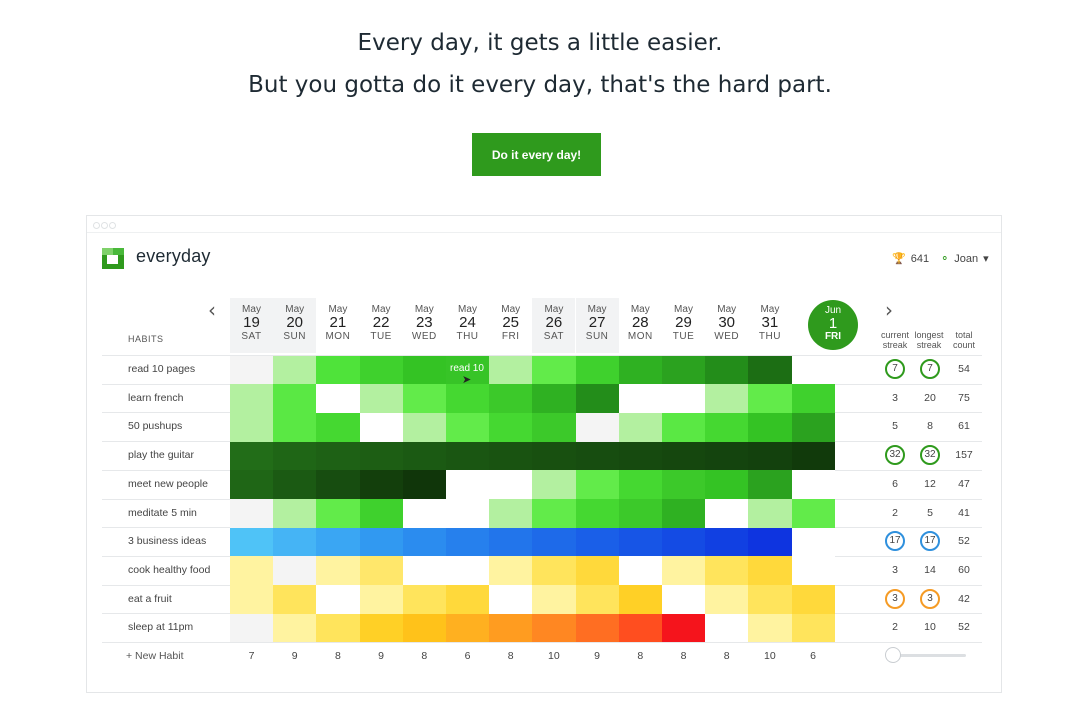 This screenshot has height=712, width=1080. Describe the element at coordinates (162, 512) in the screenshot. I see `habit-name: meditate 5 min` at that location.